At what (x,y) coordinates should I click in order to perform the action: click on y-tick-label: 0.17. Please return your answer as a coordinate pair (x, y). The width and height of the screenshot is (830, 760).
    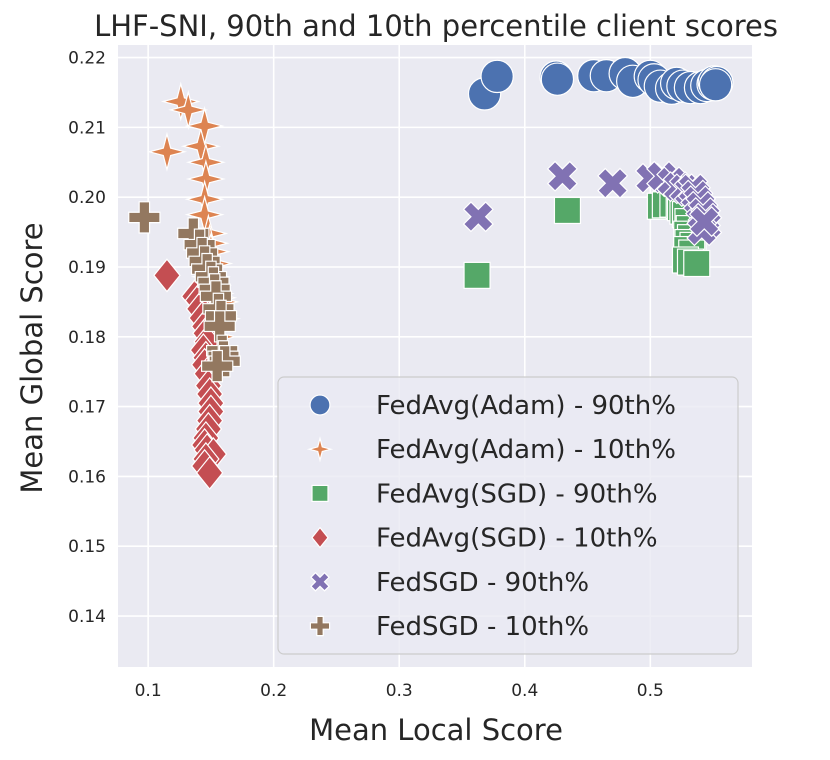
    Looking at the image, I should click on (87, 408).